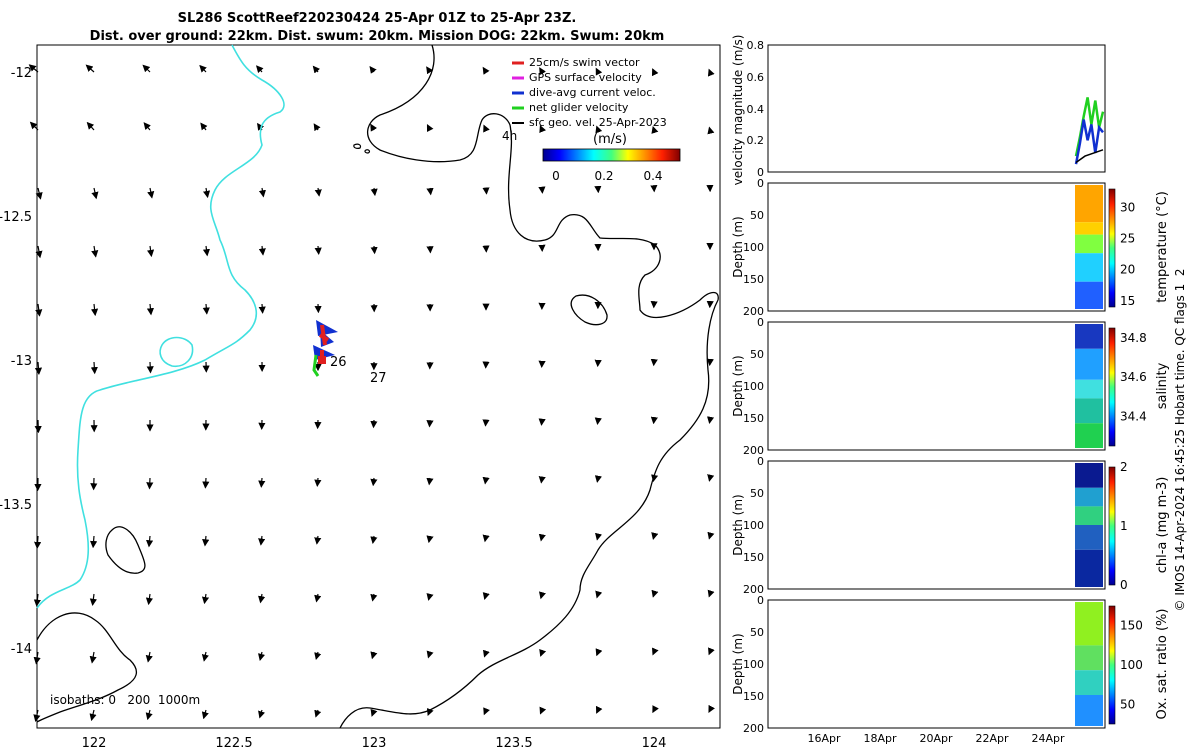 This screenshot has width=1200, height=750. What do you see at coordinates (125, 700) in the screenshot?
I see `isobath-label: isobaths: 0 200 1000m` at bounding box center [125, 700].